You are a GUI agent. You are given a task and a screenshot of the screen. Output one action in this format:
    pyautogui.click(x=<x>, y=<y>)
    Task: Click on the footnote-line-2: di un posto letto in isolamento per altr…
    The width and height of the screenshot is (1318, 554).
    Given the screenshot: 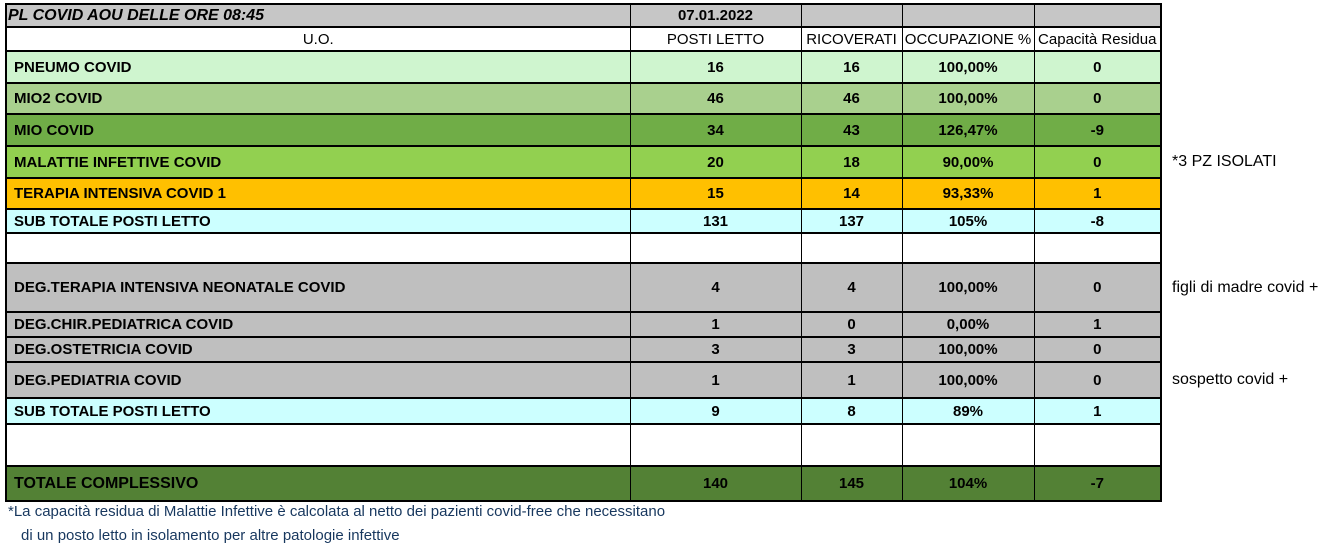 What is the action you would take?
    pyautogui.click(x=210, y=535)
    